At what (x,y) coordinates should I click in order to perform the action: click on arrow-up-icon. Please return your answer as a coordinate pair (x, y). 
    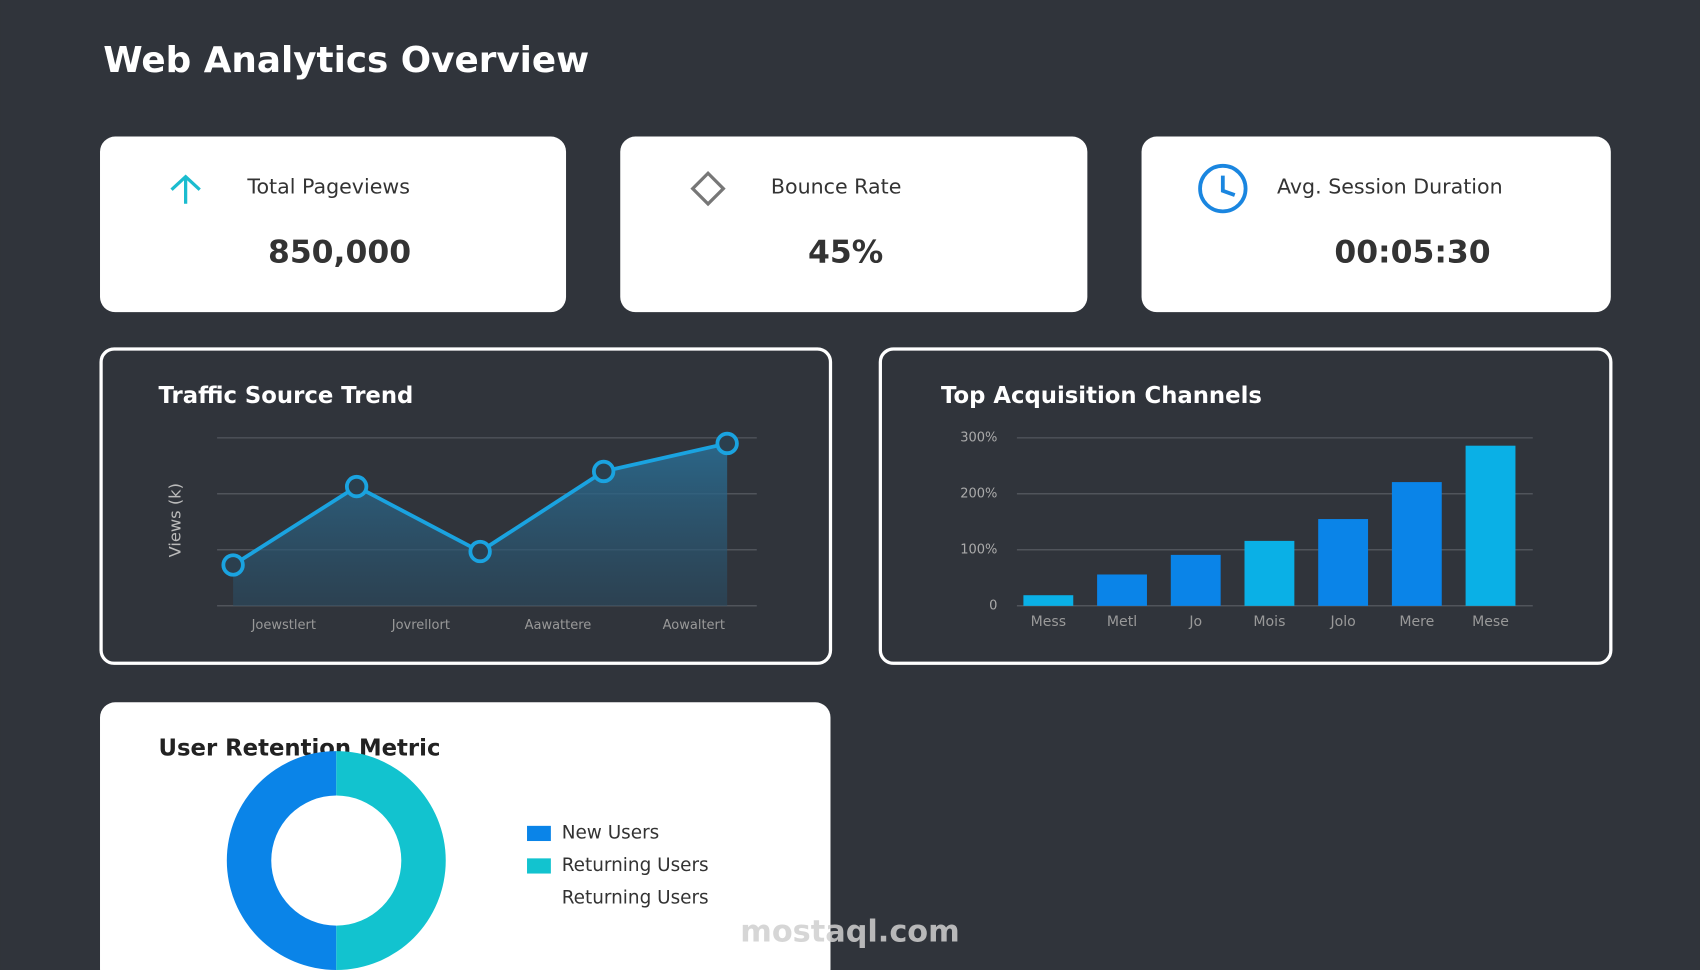
    Looking at the image, I should click on (185, 189).